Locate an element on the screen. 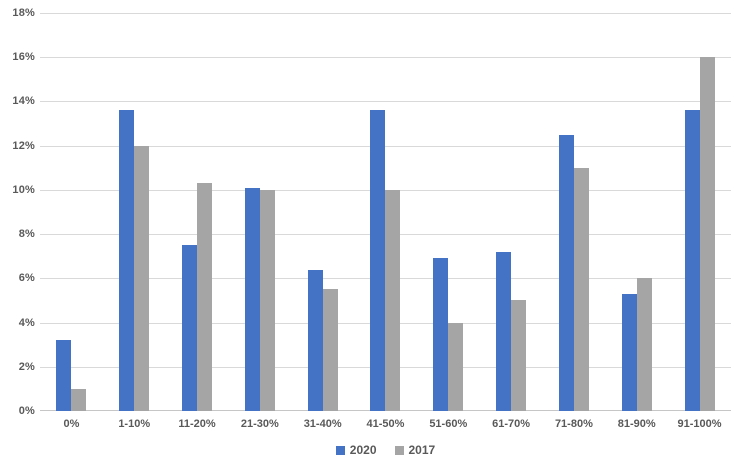 The height and width of the screenshot is (466, 738). legend-item-2017: 2017 is located at coordinates (415, 450).